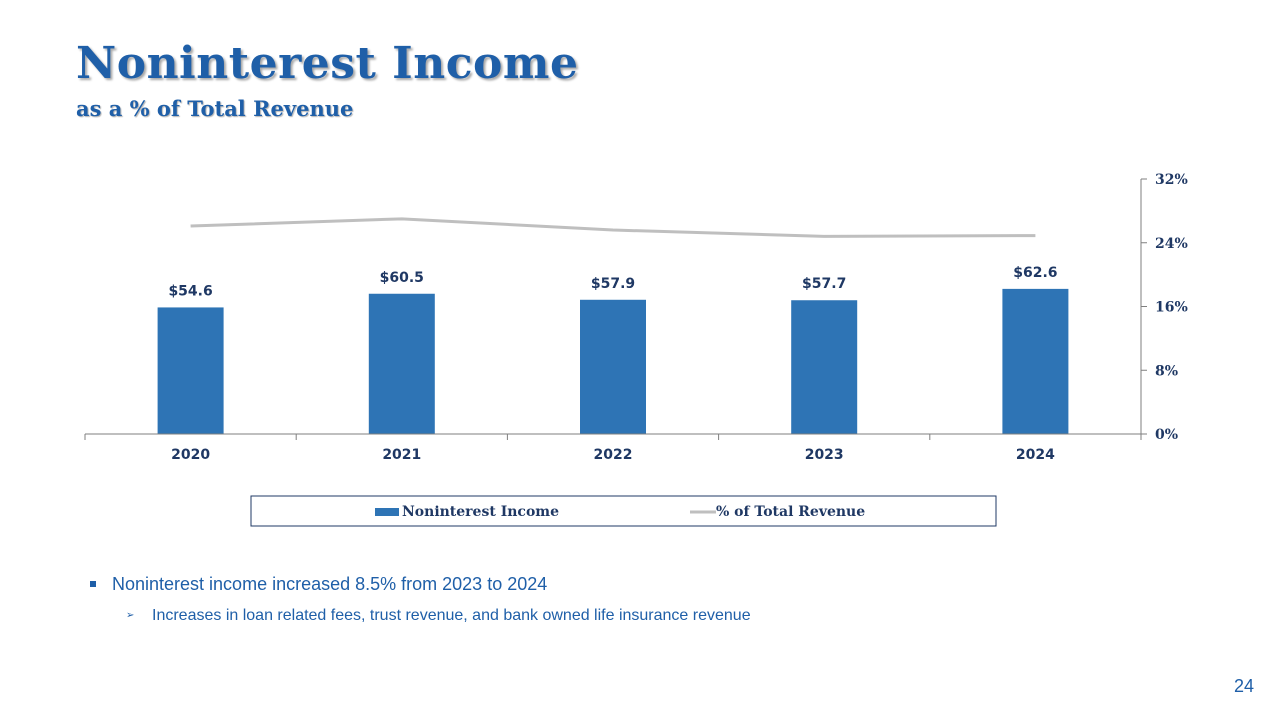  I want to click on bar-value-label-2020: $54.6, so click(190, 291).